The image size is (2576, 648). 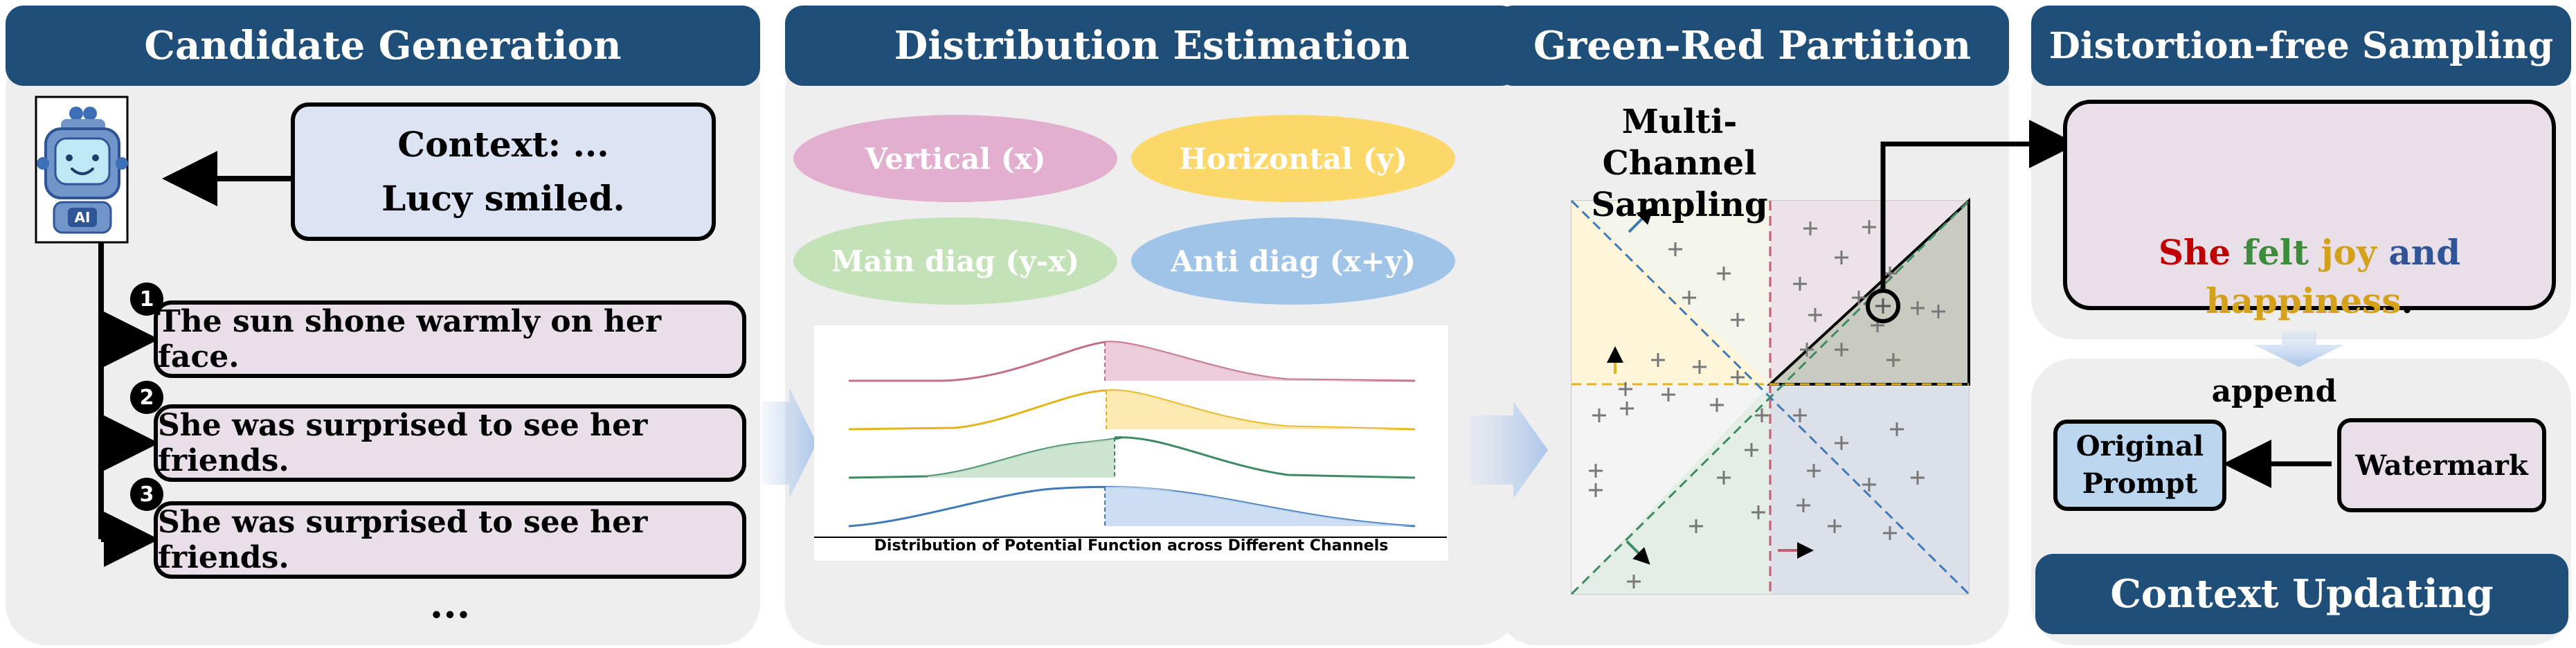 I want to click on candidate-number-2: 2, so click(x=146, y=397).